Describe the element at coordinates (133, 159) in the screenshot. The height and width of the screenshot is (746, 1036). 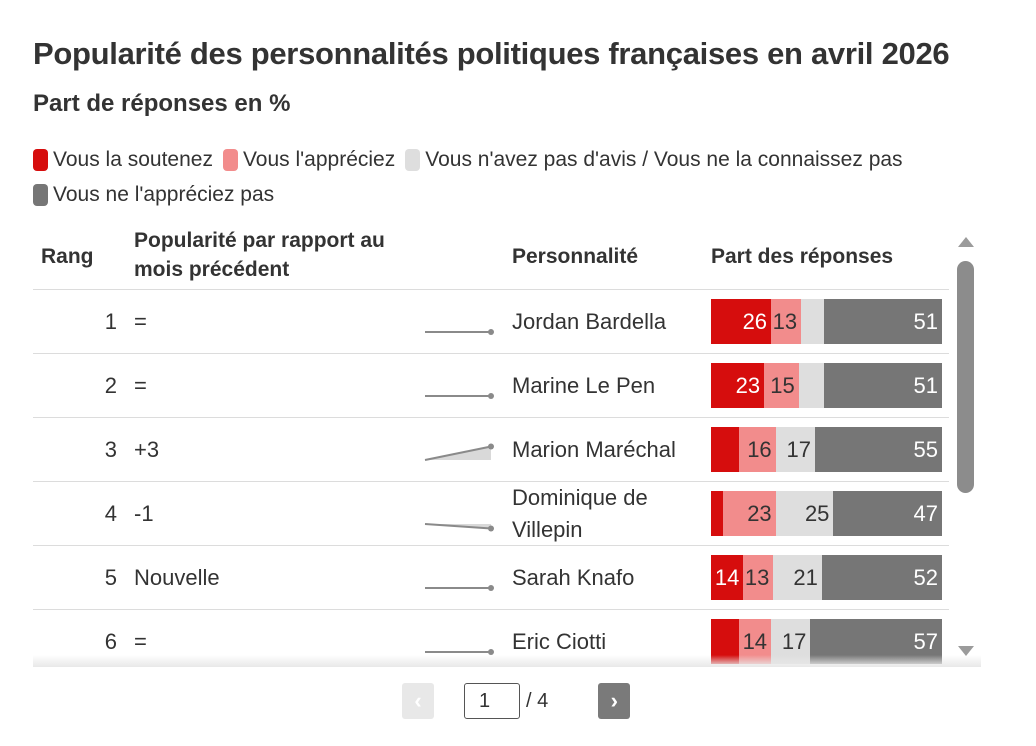
I see `legend-label: Vous la soutenez` at that location.